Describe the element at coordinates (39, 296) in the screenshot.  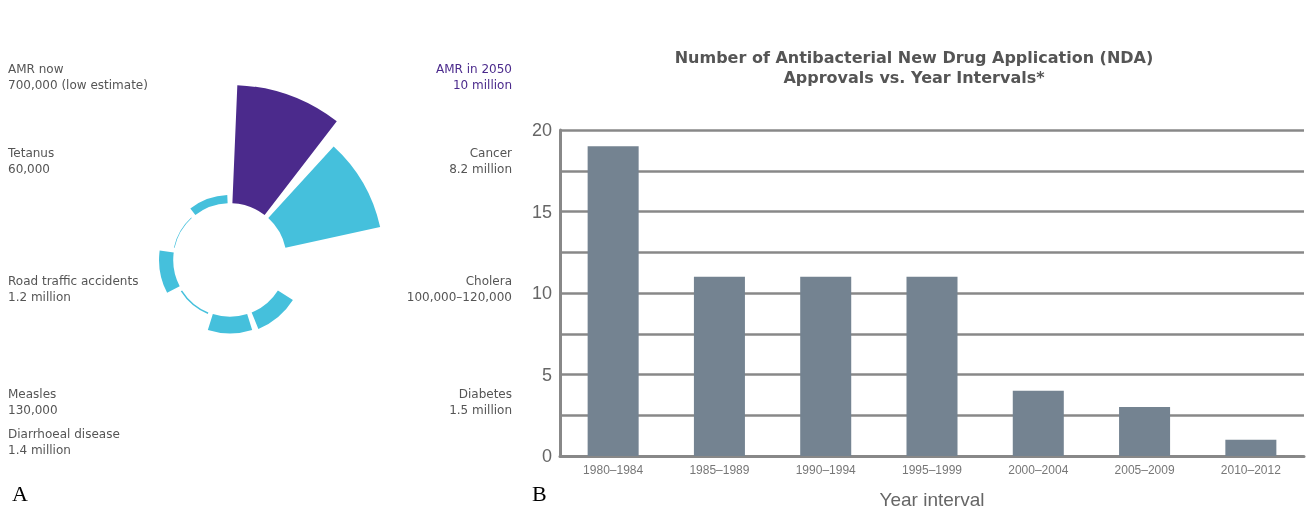
I see `data-label: 1.2 million` at that location.